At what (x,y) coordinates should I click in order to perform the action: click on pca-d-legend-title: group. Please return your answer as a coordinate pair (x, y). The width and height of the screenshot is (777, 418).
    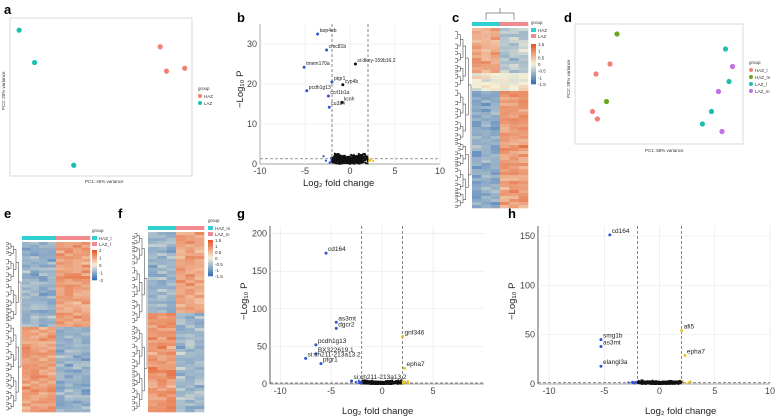
    Looking at the image, I should click on (755, 62).